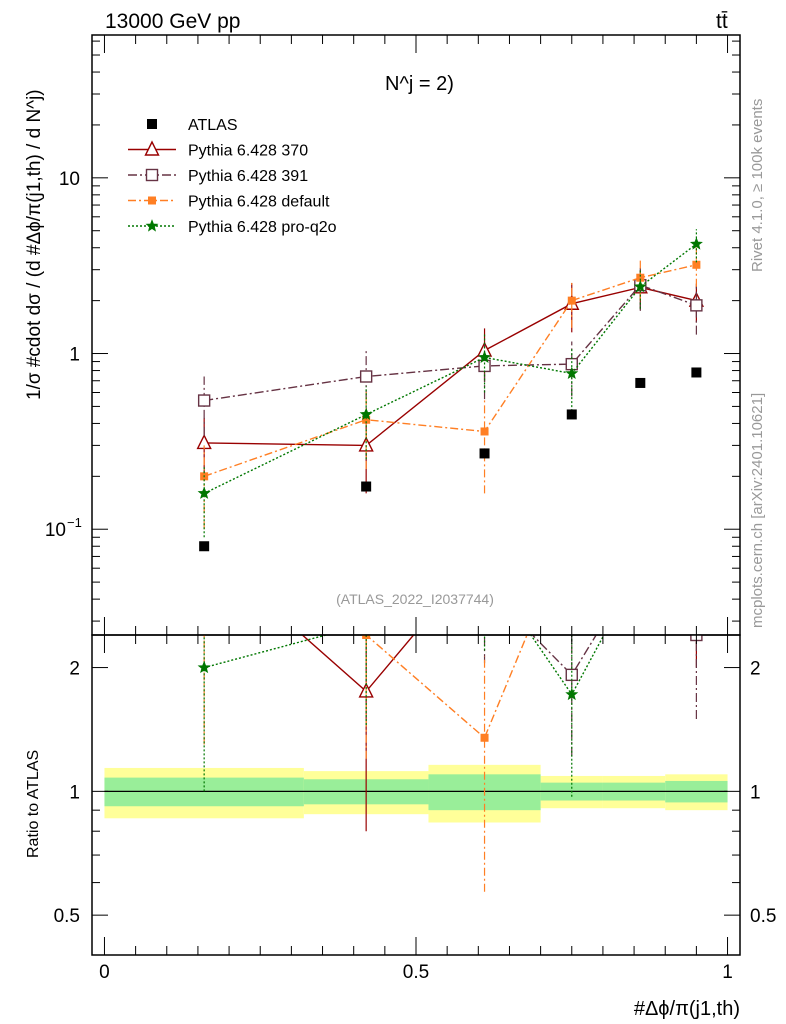  I want to click on legend-entry: Pythia 6.428 391, so click(218, 176).